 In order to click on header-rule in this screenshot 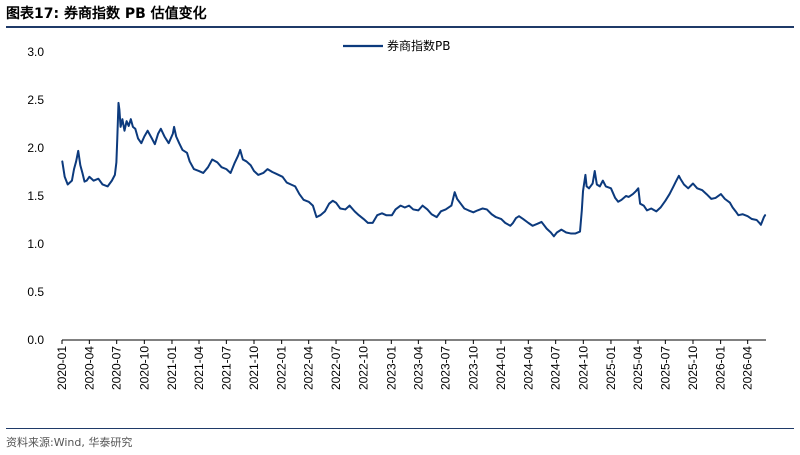, I will do `click(400, 27)`.